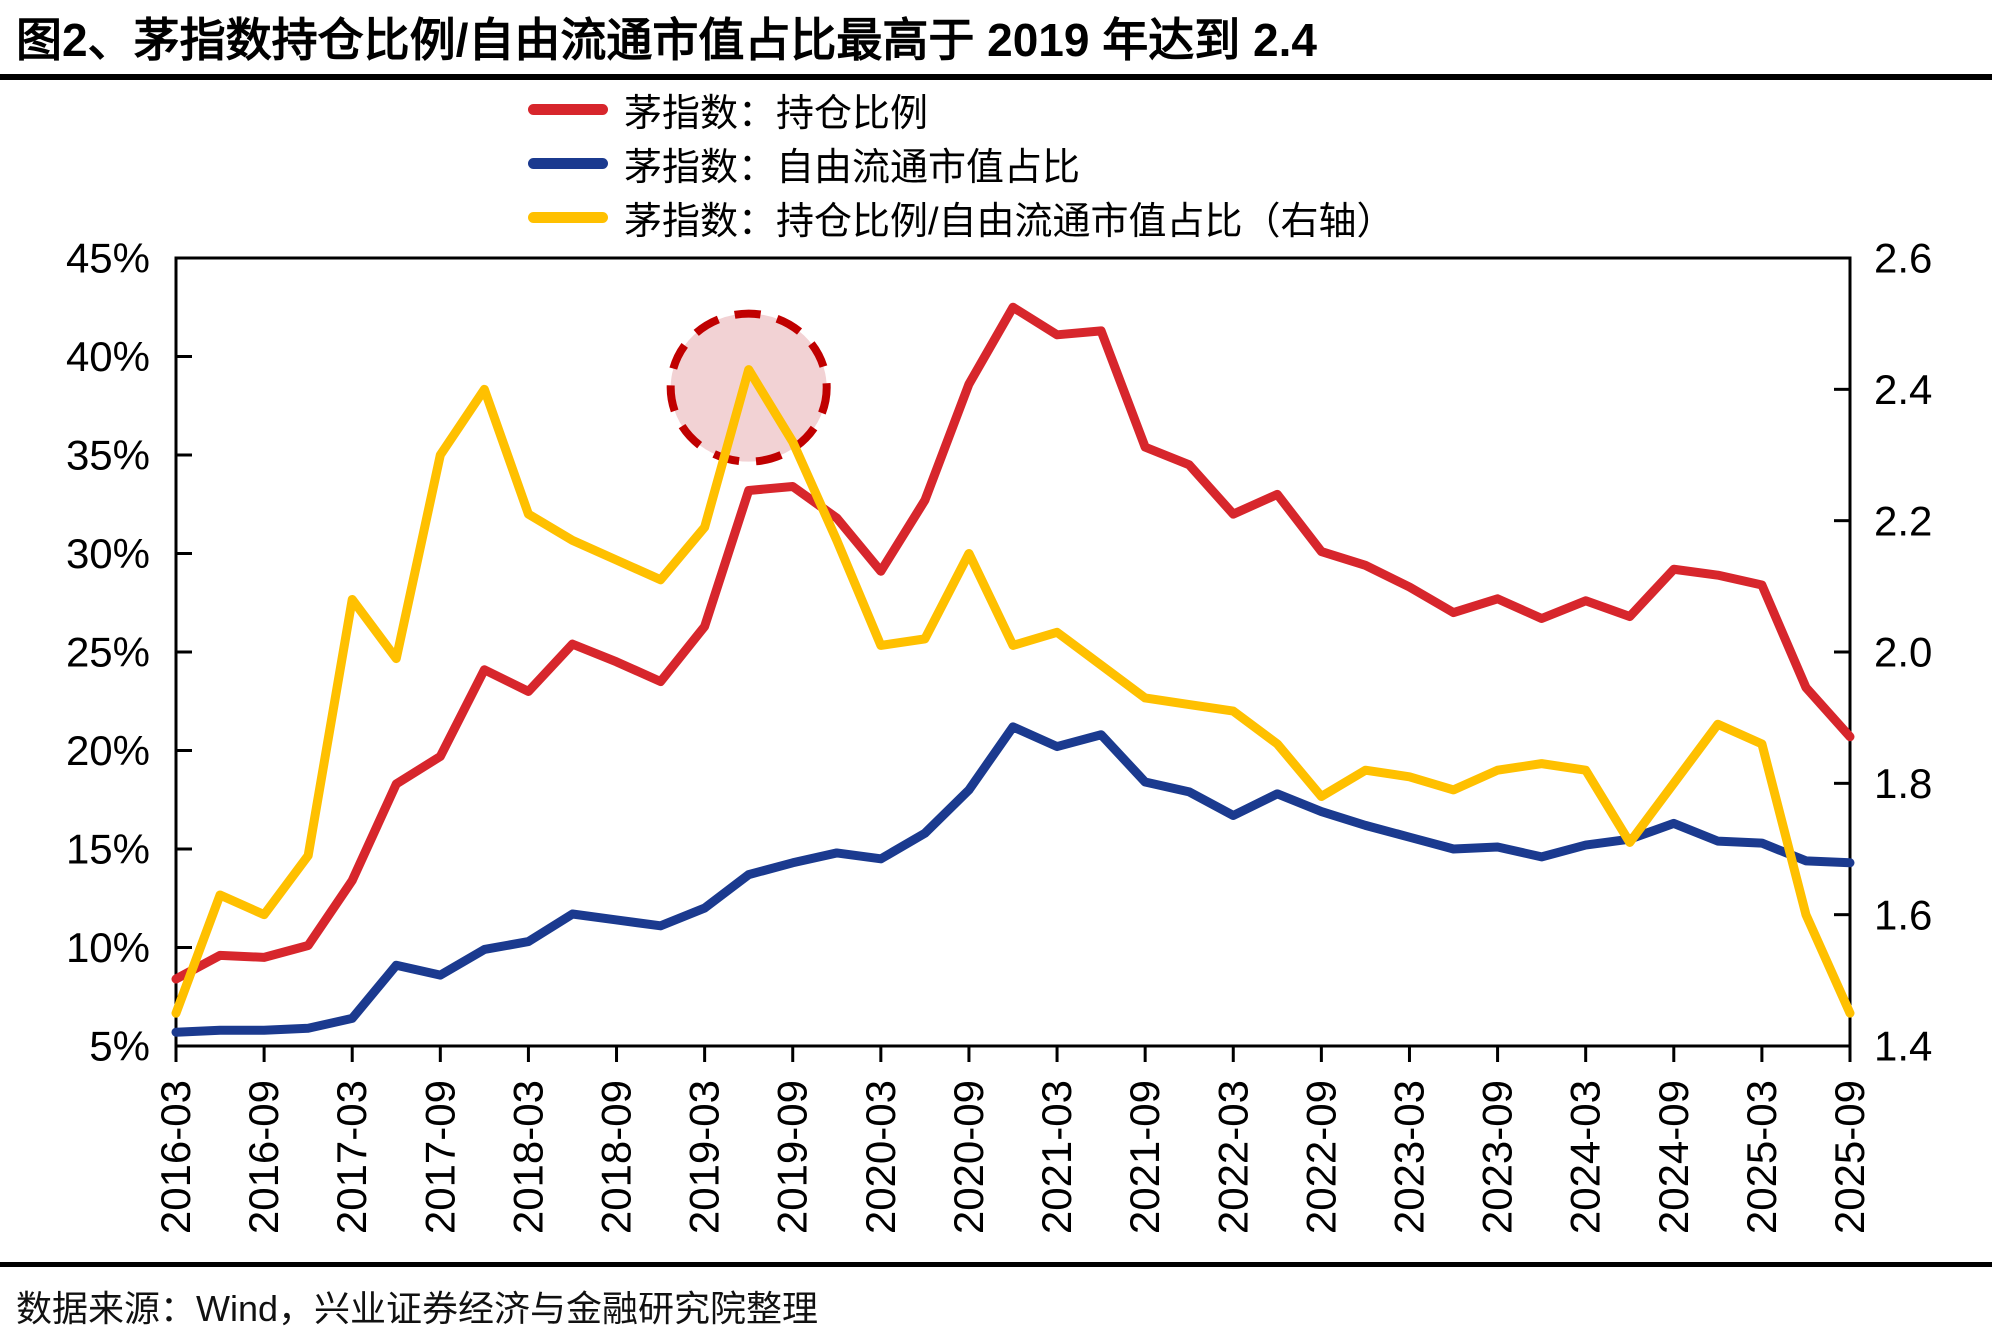 This screenshot has width=1992, height=1330. I want to click on highlight-ellipse-fill, so click(748, 387).